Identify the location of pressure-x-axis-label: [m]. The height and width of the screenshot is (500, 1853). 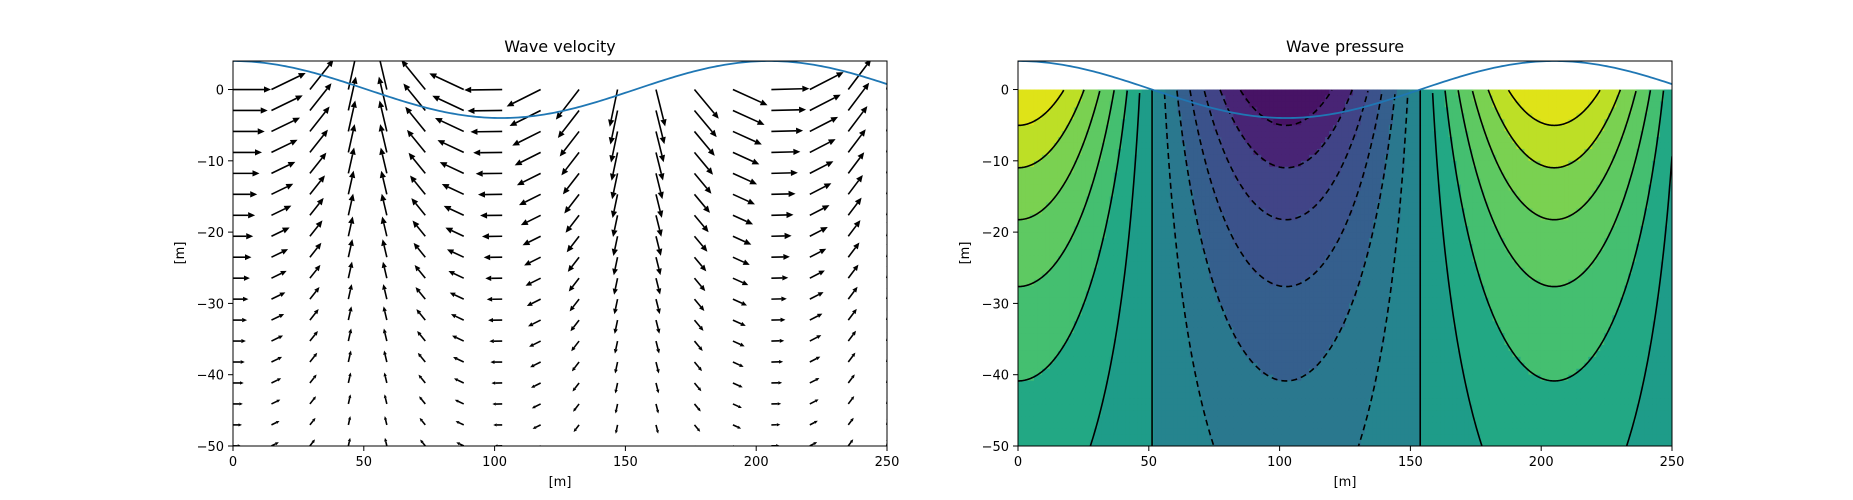
(1345, 482).